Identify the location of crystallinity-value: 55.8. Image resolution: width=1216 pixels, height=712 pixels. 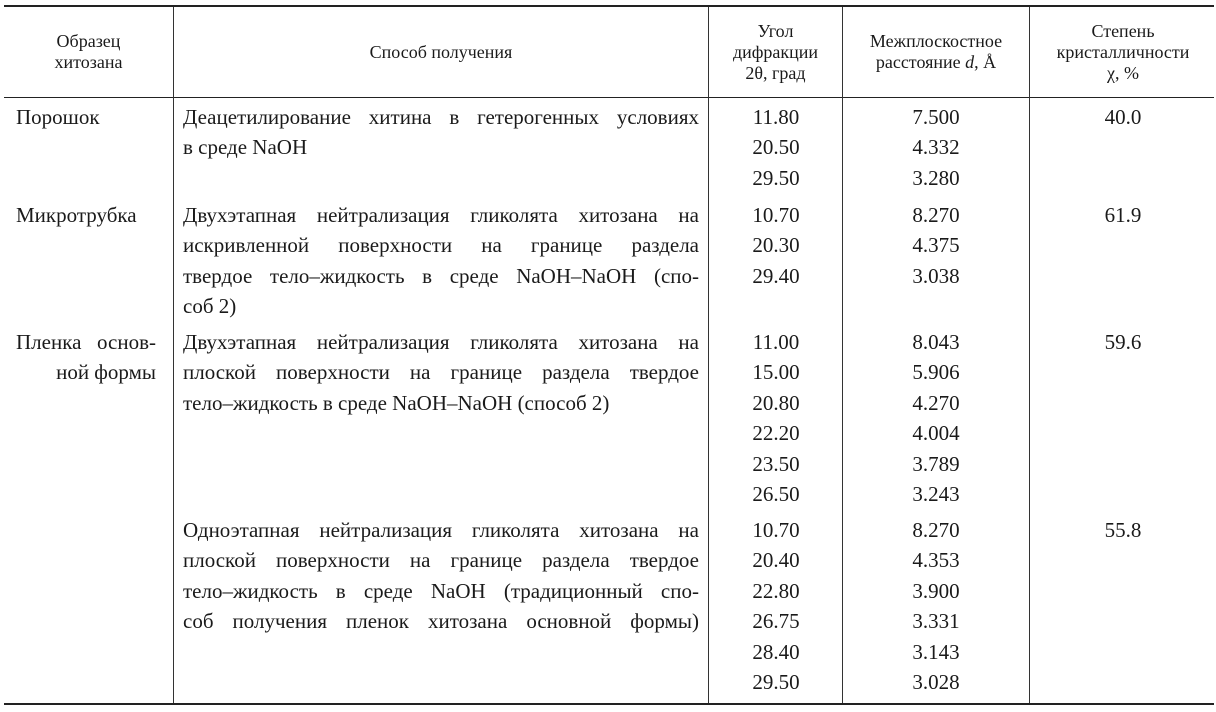
(1123, 530).